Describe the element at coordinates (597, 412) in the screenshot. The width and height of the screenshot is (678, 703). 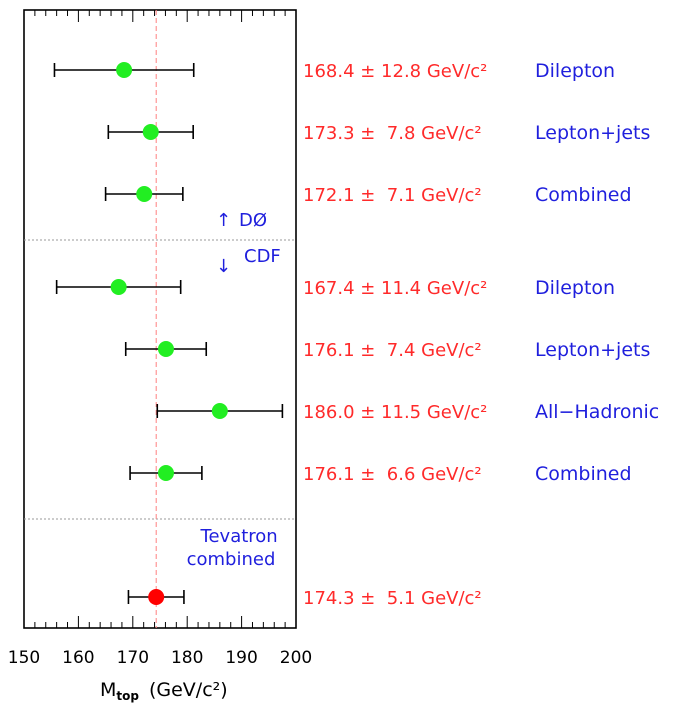
I see `measurement-name: All−Hadronic` at that location.